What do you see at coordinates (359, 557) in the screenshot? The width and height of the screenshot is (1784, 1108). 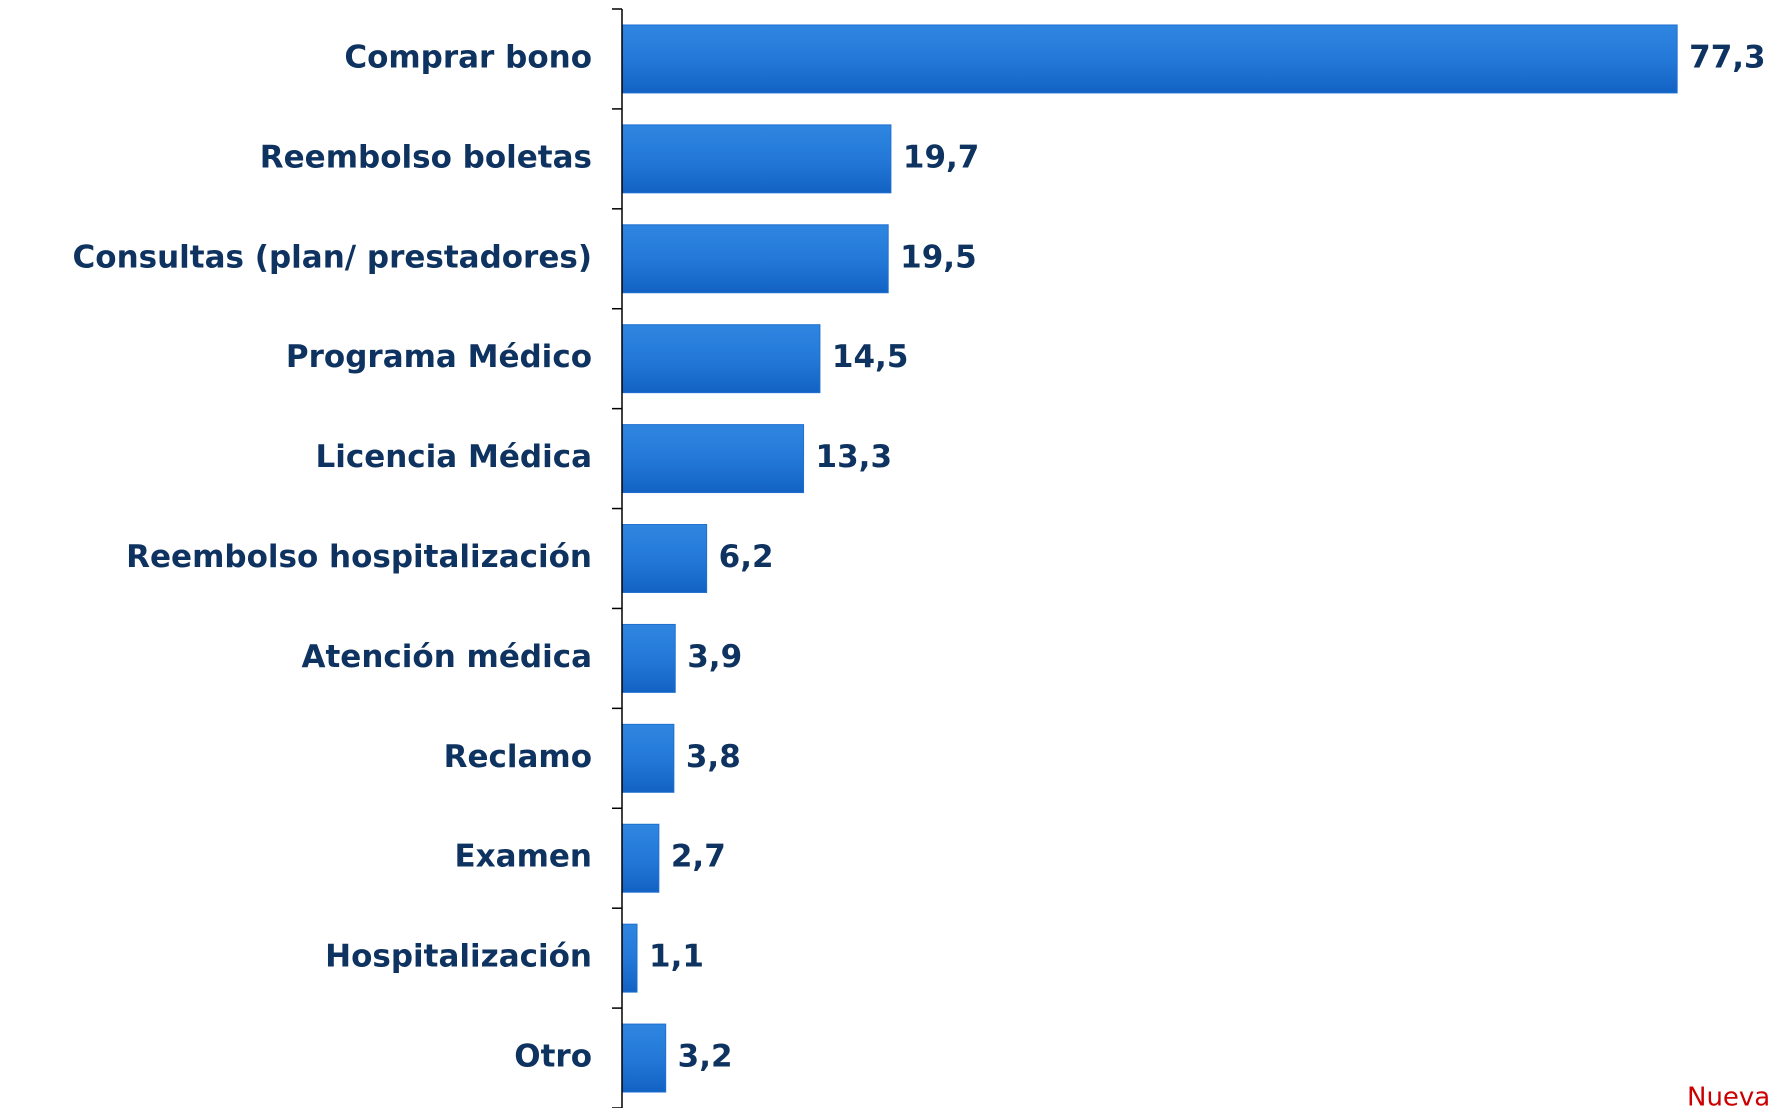 I see `y-tick-label: Reembolso hospitalización` at bounding box center [359, 557].